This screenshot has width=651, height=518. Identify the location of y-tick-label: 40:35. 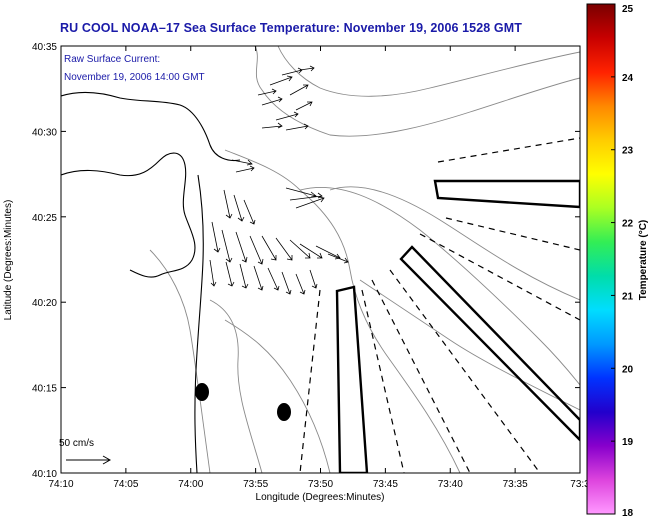
(44, 47).